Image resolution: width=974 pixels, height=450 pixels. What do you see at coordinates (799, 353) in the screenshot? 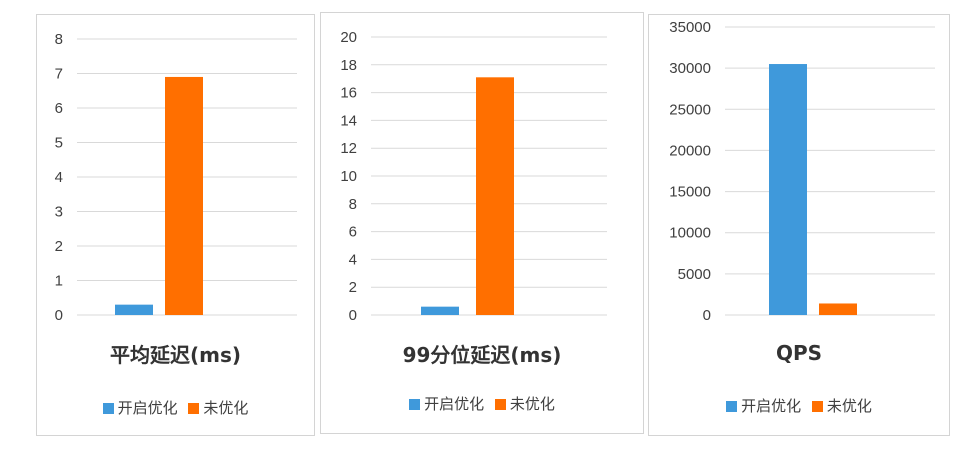
I see `chart-title: QPS` at bounding box center [799, 353].